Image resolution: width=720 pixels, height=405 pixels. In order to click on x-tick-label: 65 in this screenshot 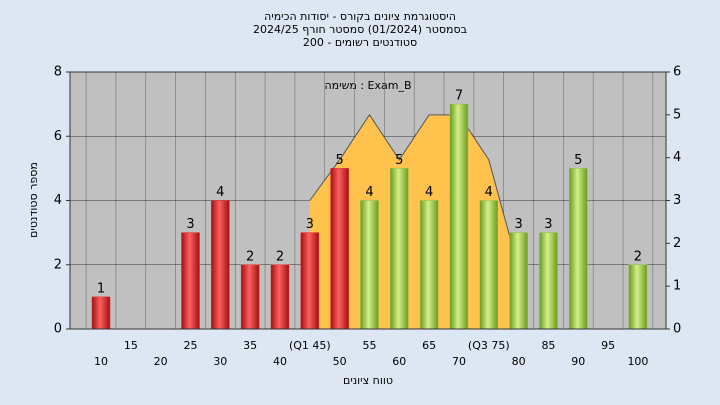, I will do `click(429, 345)`.